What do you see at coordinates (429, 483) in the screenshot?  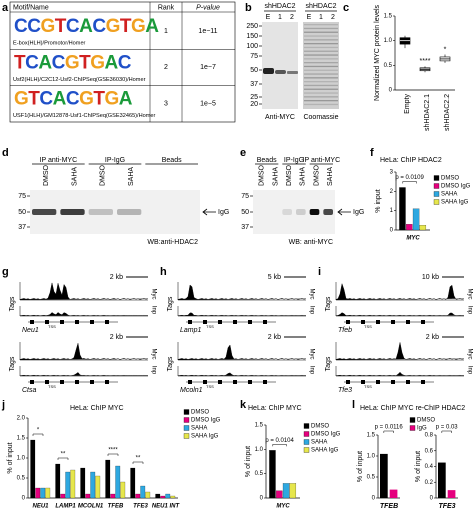 I see `y-tick-label: 0.2` at bounding box center [429, 483].